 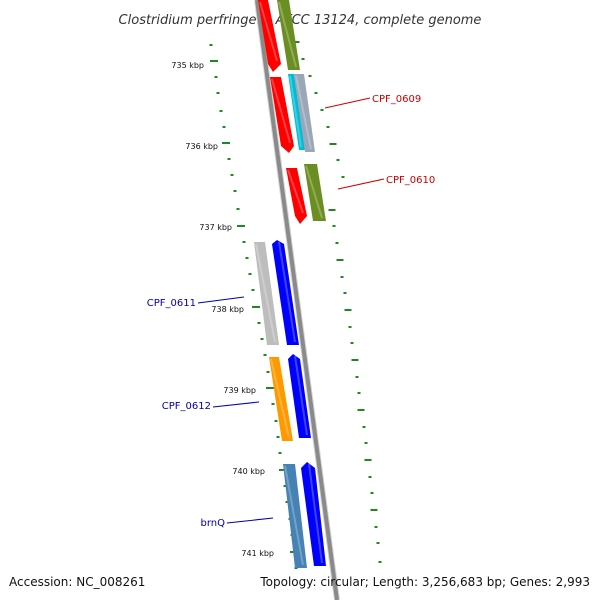 I want to click on tick-label: 735 kbp, so click(x=187, y=65).